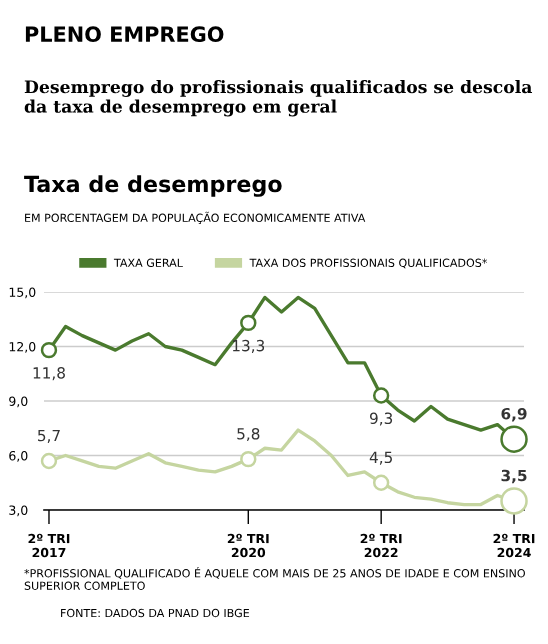  What do you see at coordinates (153, 186) in the screenshot?
I see `text: Taxa de desemprego` at bounding box center [153, 186].